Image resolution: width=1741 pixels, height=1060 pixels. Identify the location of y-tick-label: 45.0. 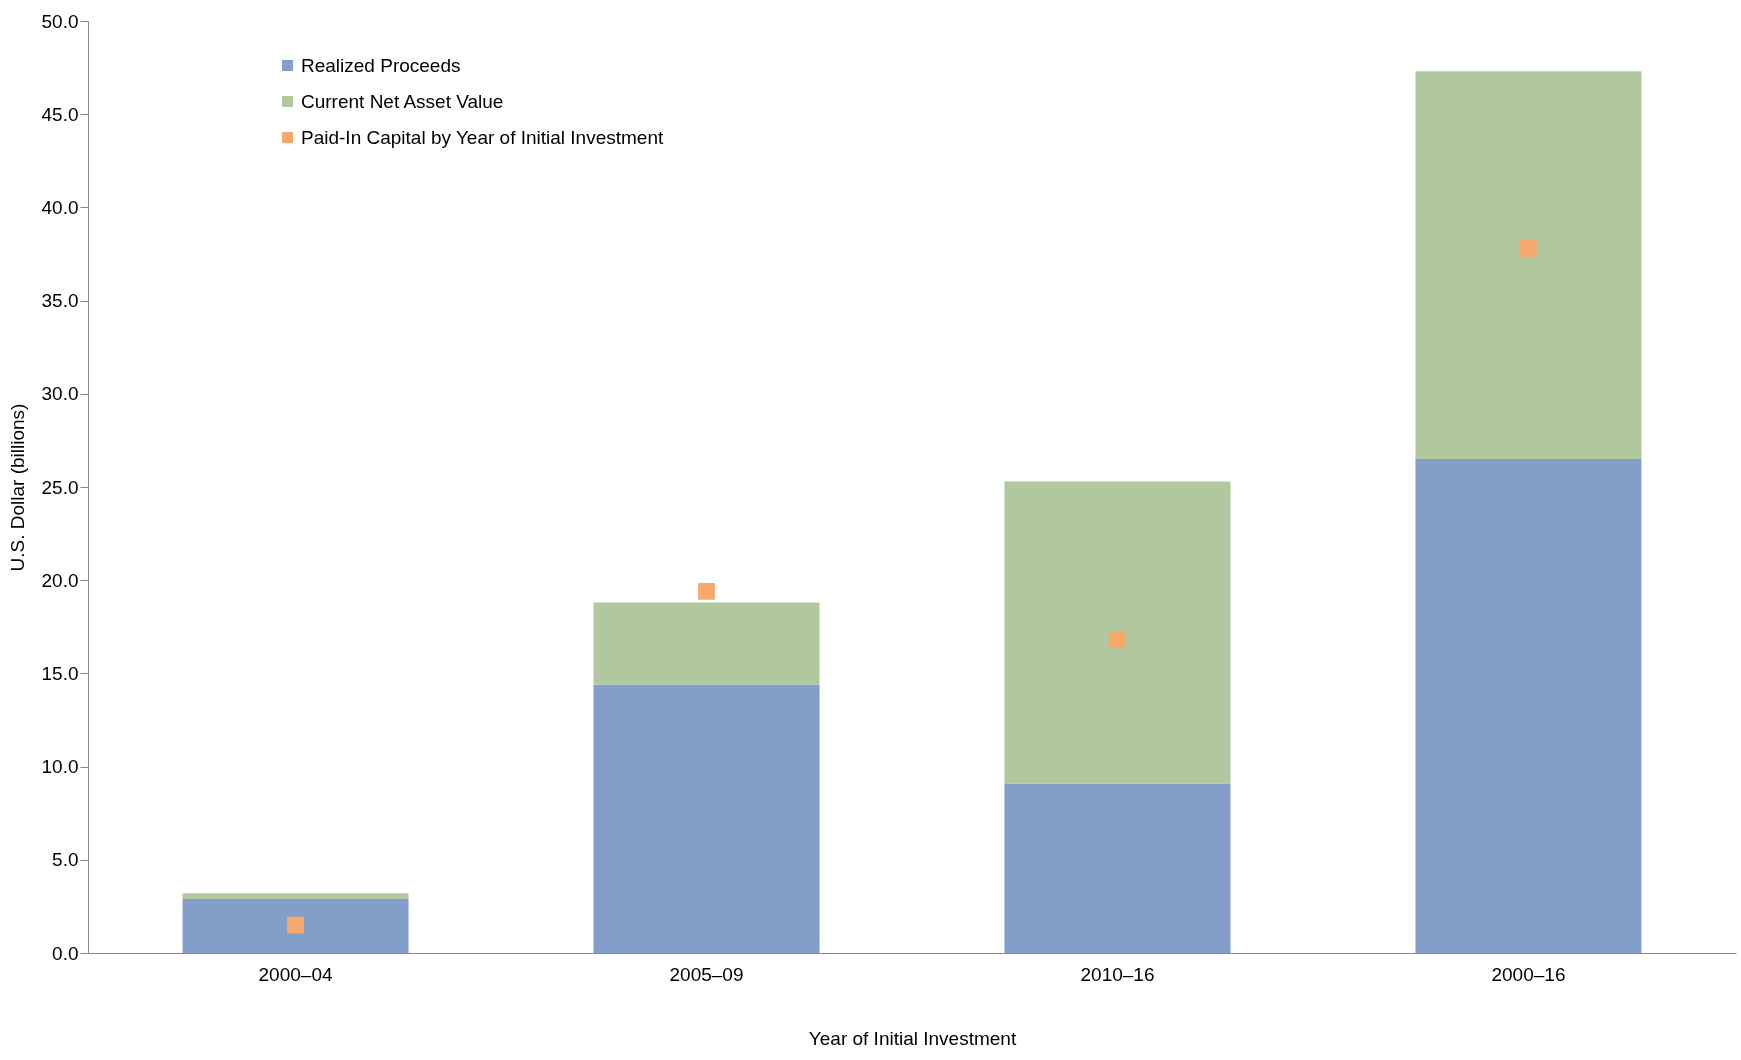
(60, 114).